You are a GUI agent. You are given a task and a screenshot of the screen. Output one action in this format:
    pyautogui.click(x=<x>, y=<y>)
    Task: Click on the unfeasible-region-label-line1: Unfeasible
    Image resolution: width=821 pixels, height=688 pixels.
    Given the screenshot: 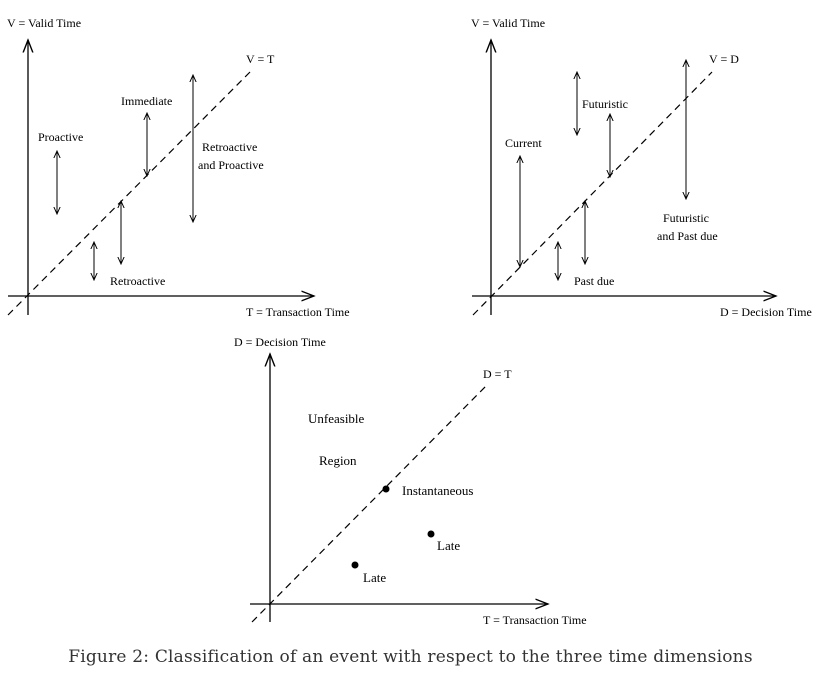 What is the action you would take?
    pyautogui.click(x=336, y=418)
    